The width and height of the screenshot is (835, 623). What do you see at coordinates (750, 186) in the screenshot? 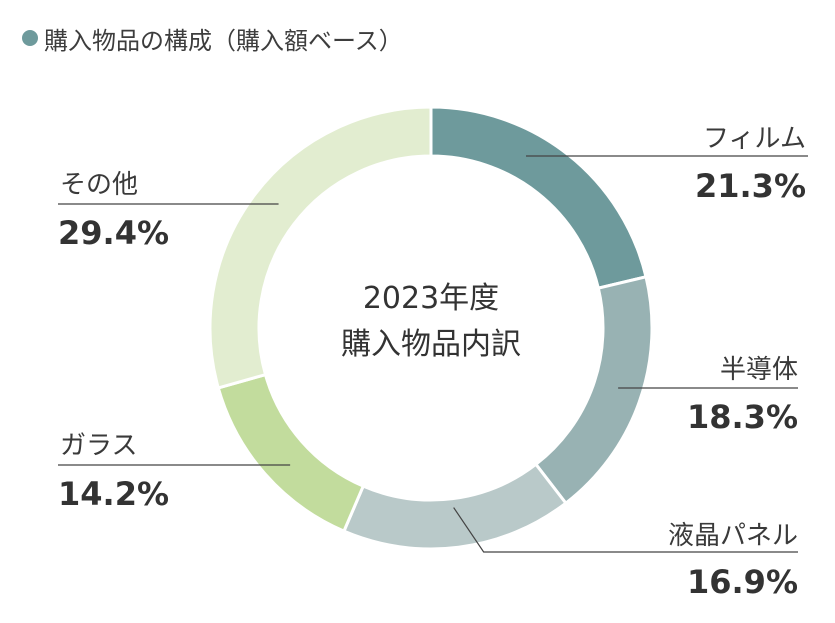
I see `slice-label-value: 21.3%` at bounding box center [750, 186].